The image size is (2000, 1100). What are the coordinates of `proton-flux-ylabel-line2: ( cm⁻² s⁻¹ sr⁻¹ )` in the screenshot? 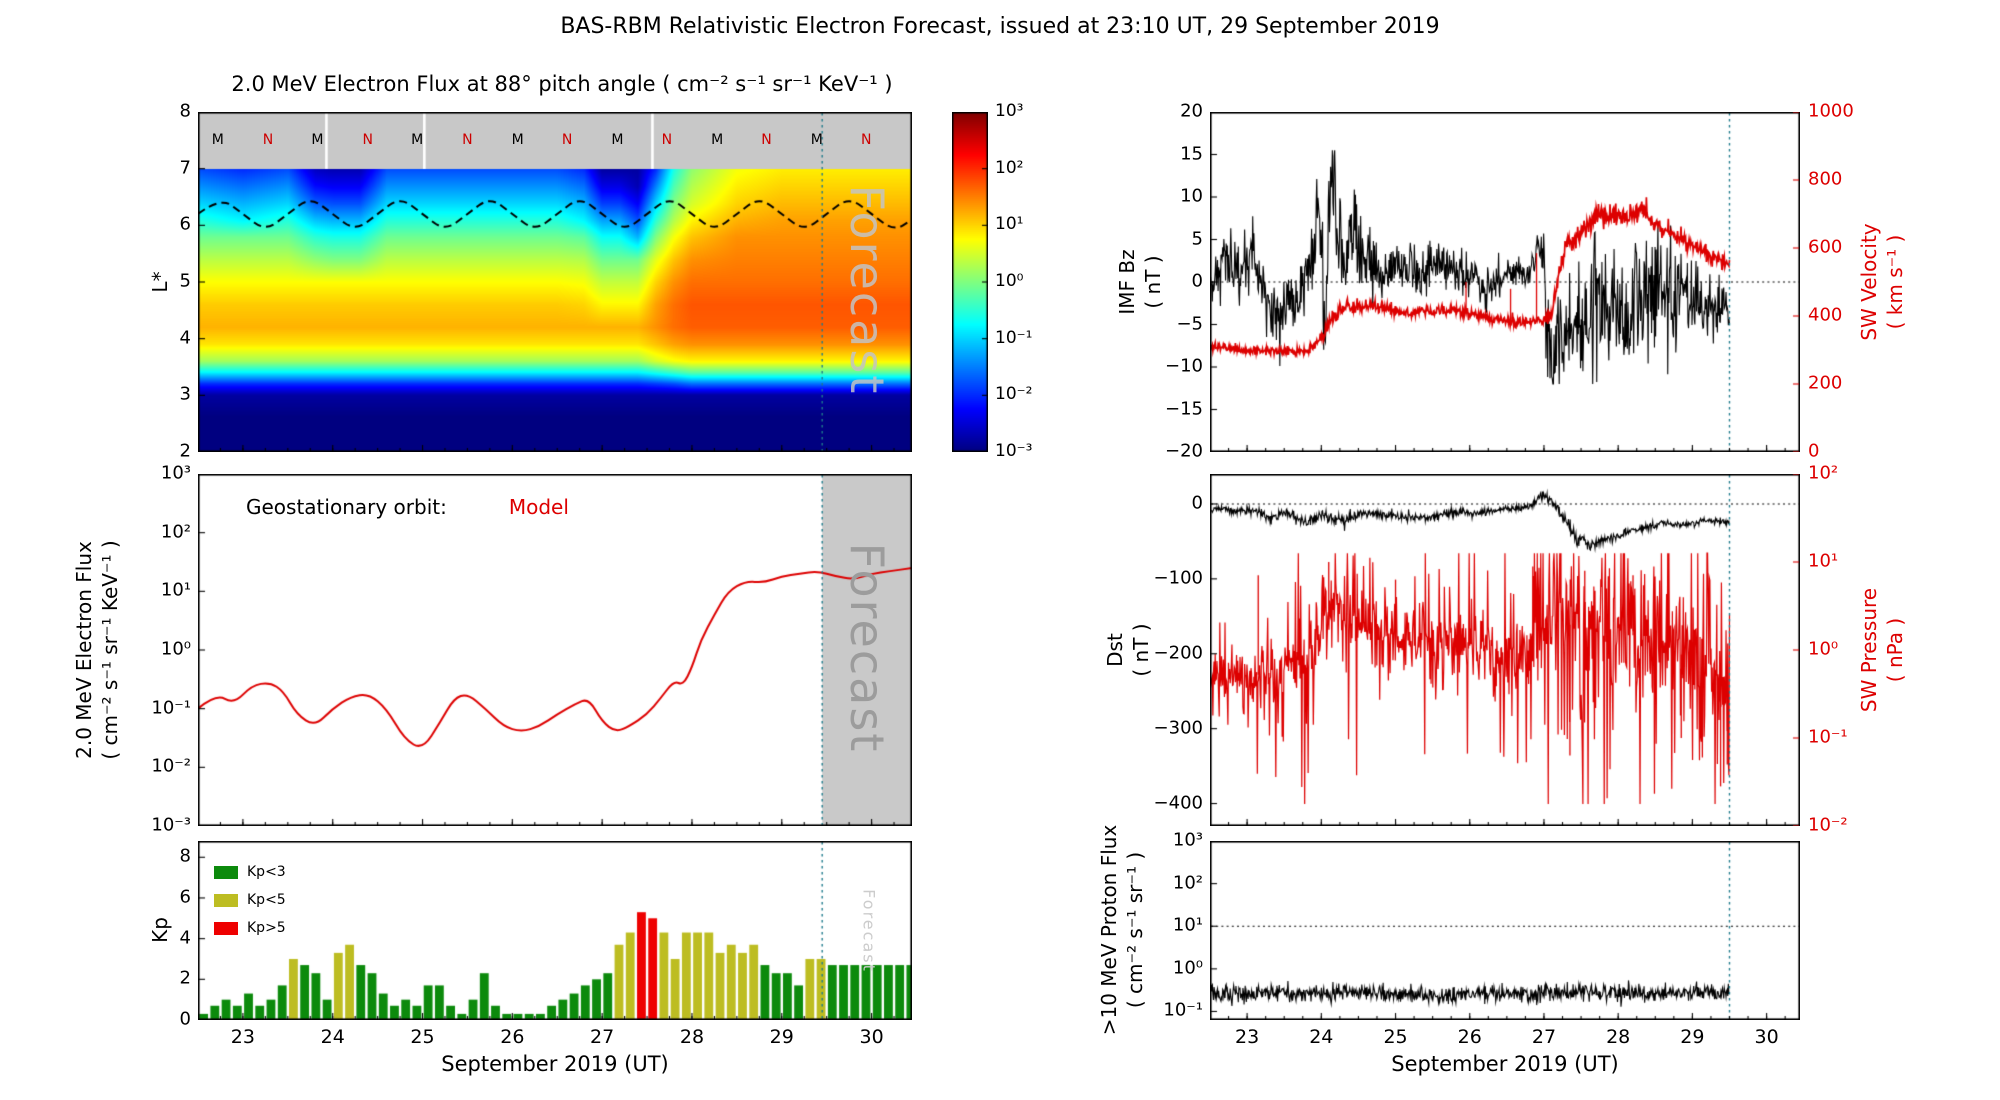 It's located at (1135, 930).